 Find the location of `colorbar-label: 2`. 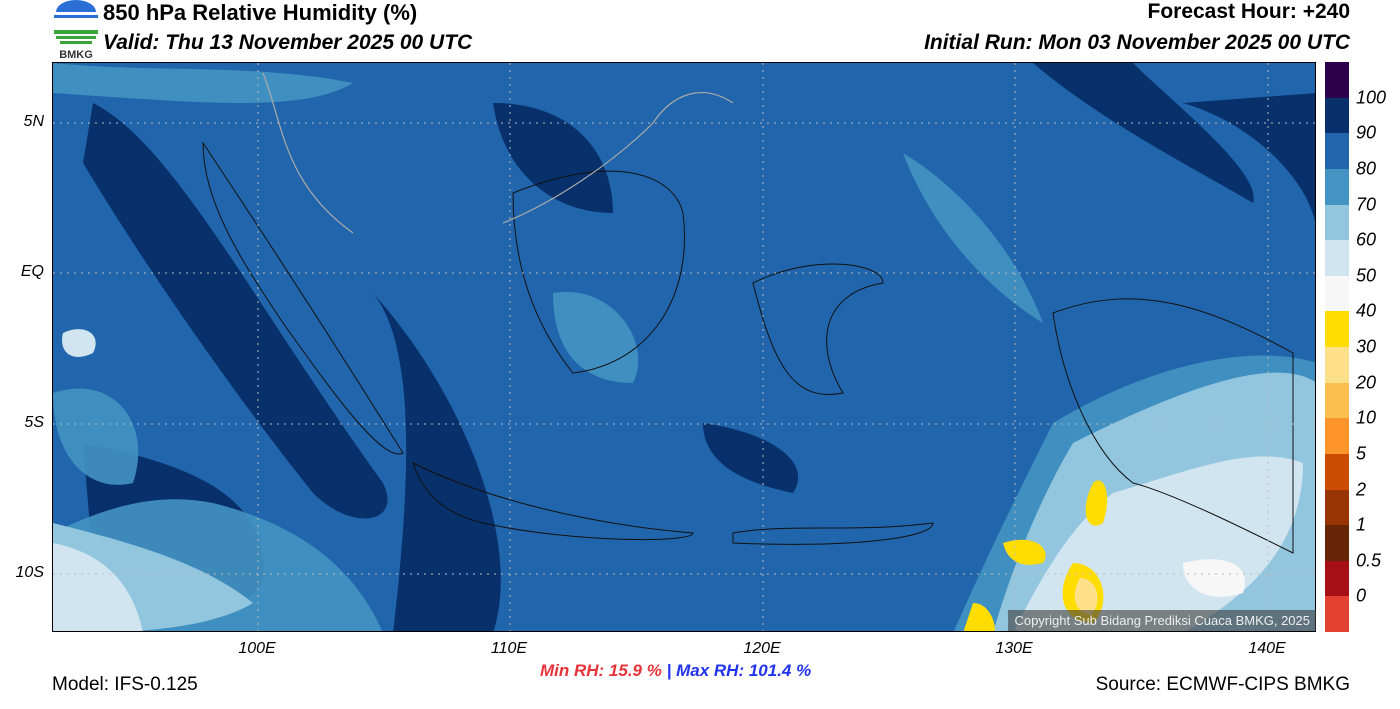

colorbar-label: 2 is located at coordinates (1361, 489).